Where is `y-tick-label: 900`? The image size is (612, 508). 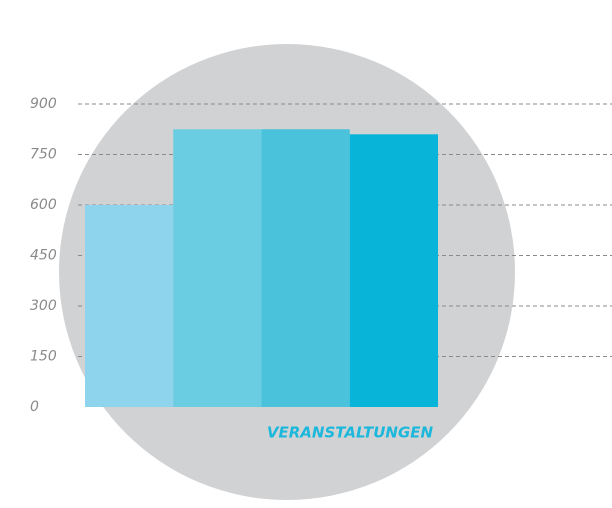
y-tick-label: 900 is located at coordinates (43, 104).